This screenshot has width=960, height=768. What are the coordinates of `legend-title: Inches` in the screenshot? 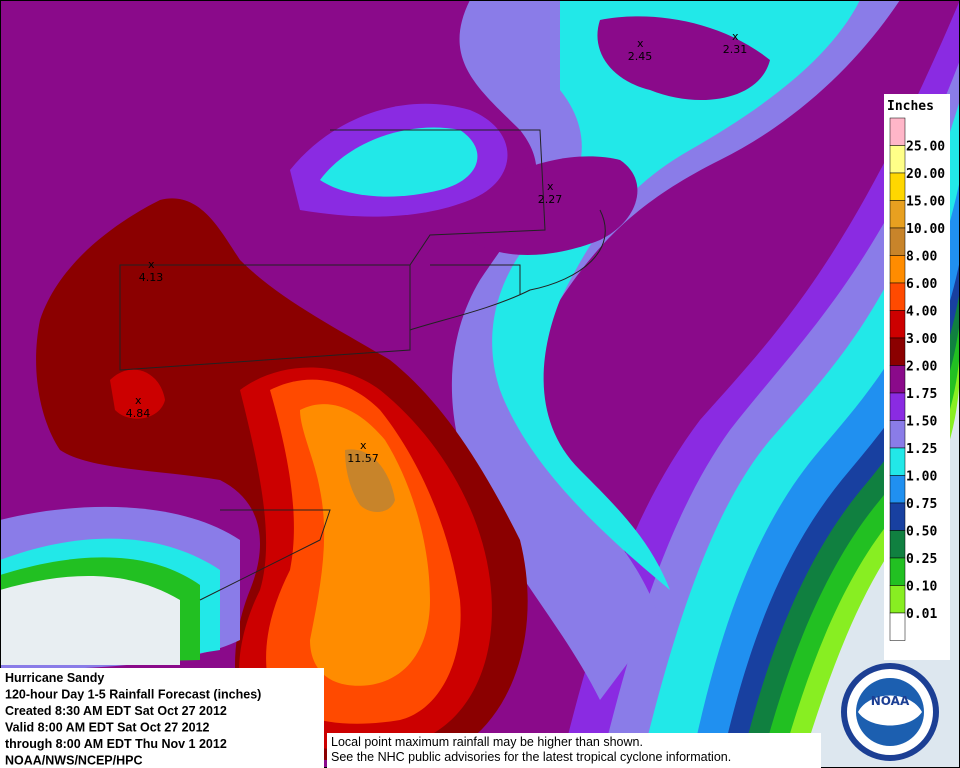 It's located at (910, 106).